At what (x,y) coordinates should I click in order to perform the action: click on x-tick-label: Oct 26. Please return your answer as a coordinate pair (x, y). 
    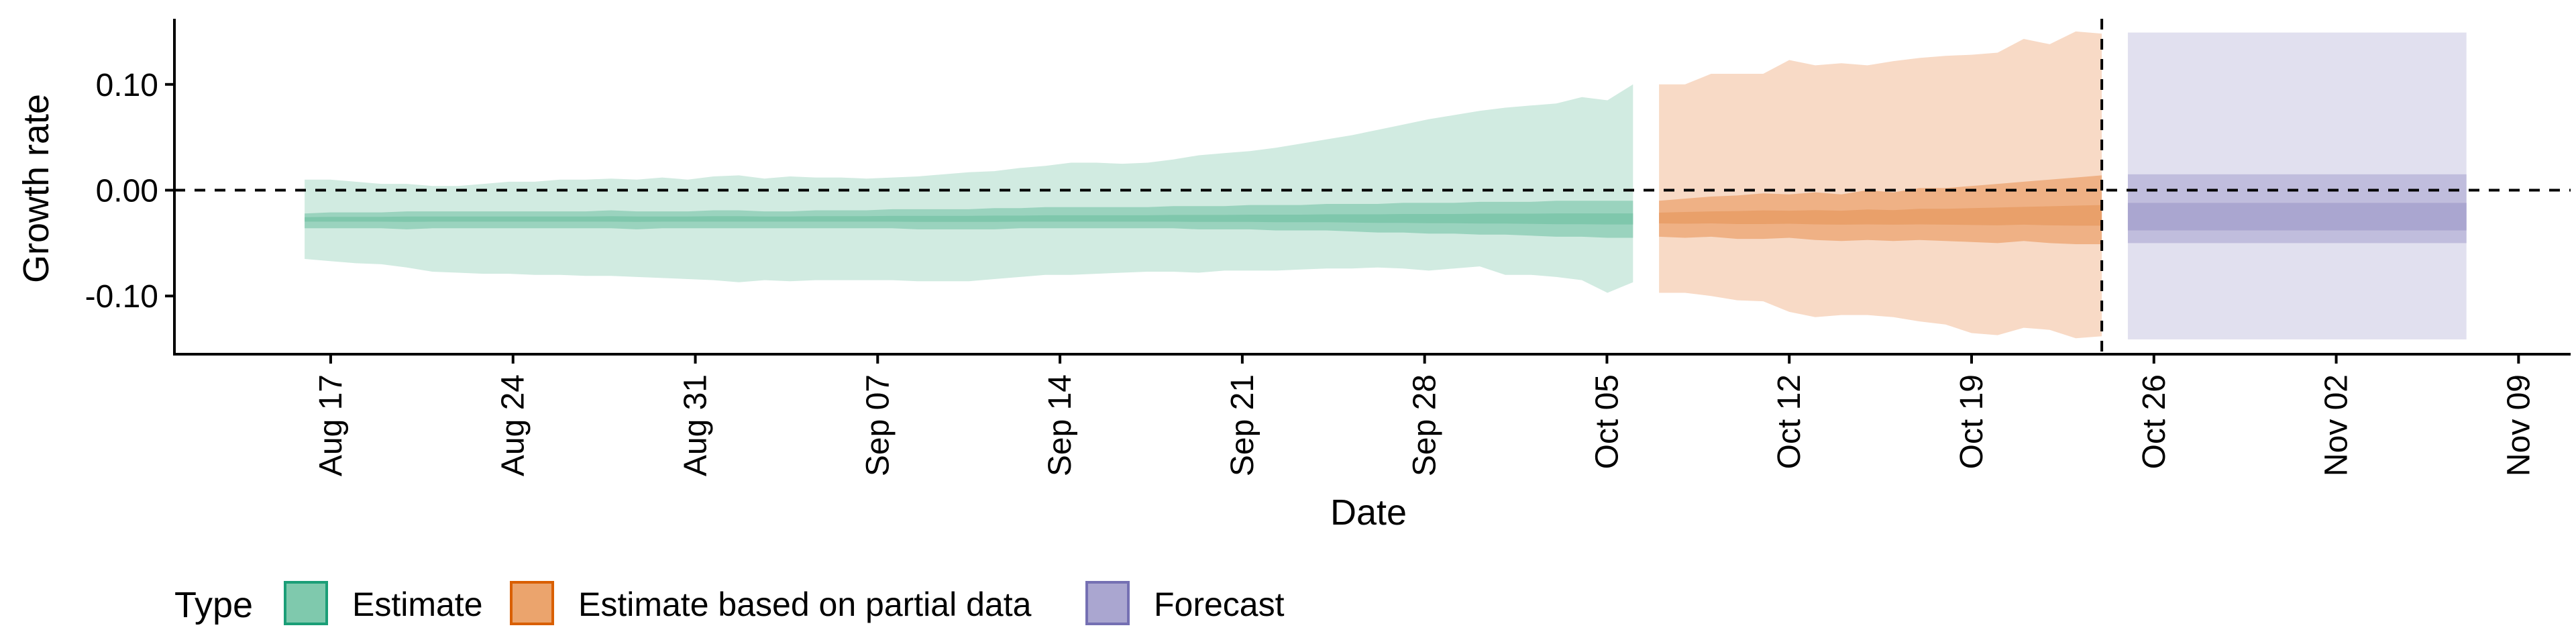
    Looking at the image, I should click on (2154, 421).